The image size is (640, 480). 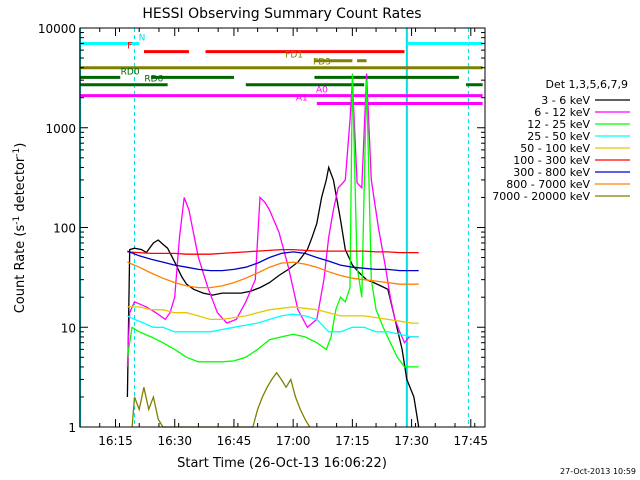 What do you see at coordinates (281, 14) in the screenshot?
I see `chart-title: HESSI Observing Summary Count Rates` at bounding box center [281, 14].